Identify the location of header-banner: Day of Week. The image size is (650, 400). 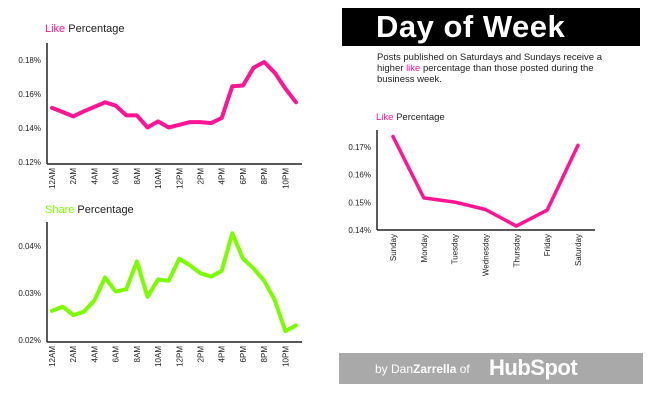
(491, 27).